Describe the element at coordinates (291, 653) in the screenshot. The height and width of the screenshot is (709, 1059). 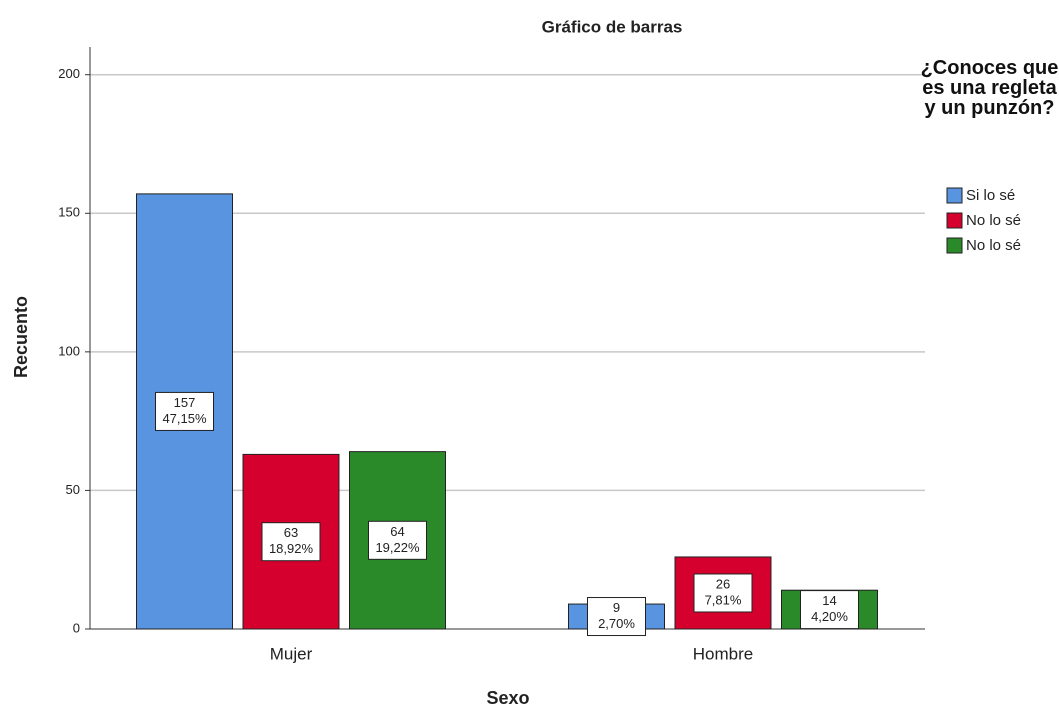
I see `x-tick-label: Mujer` at that location.